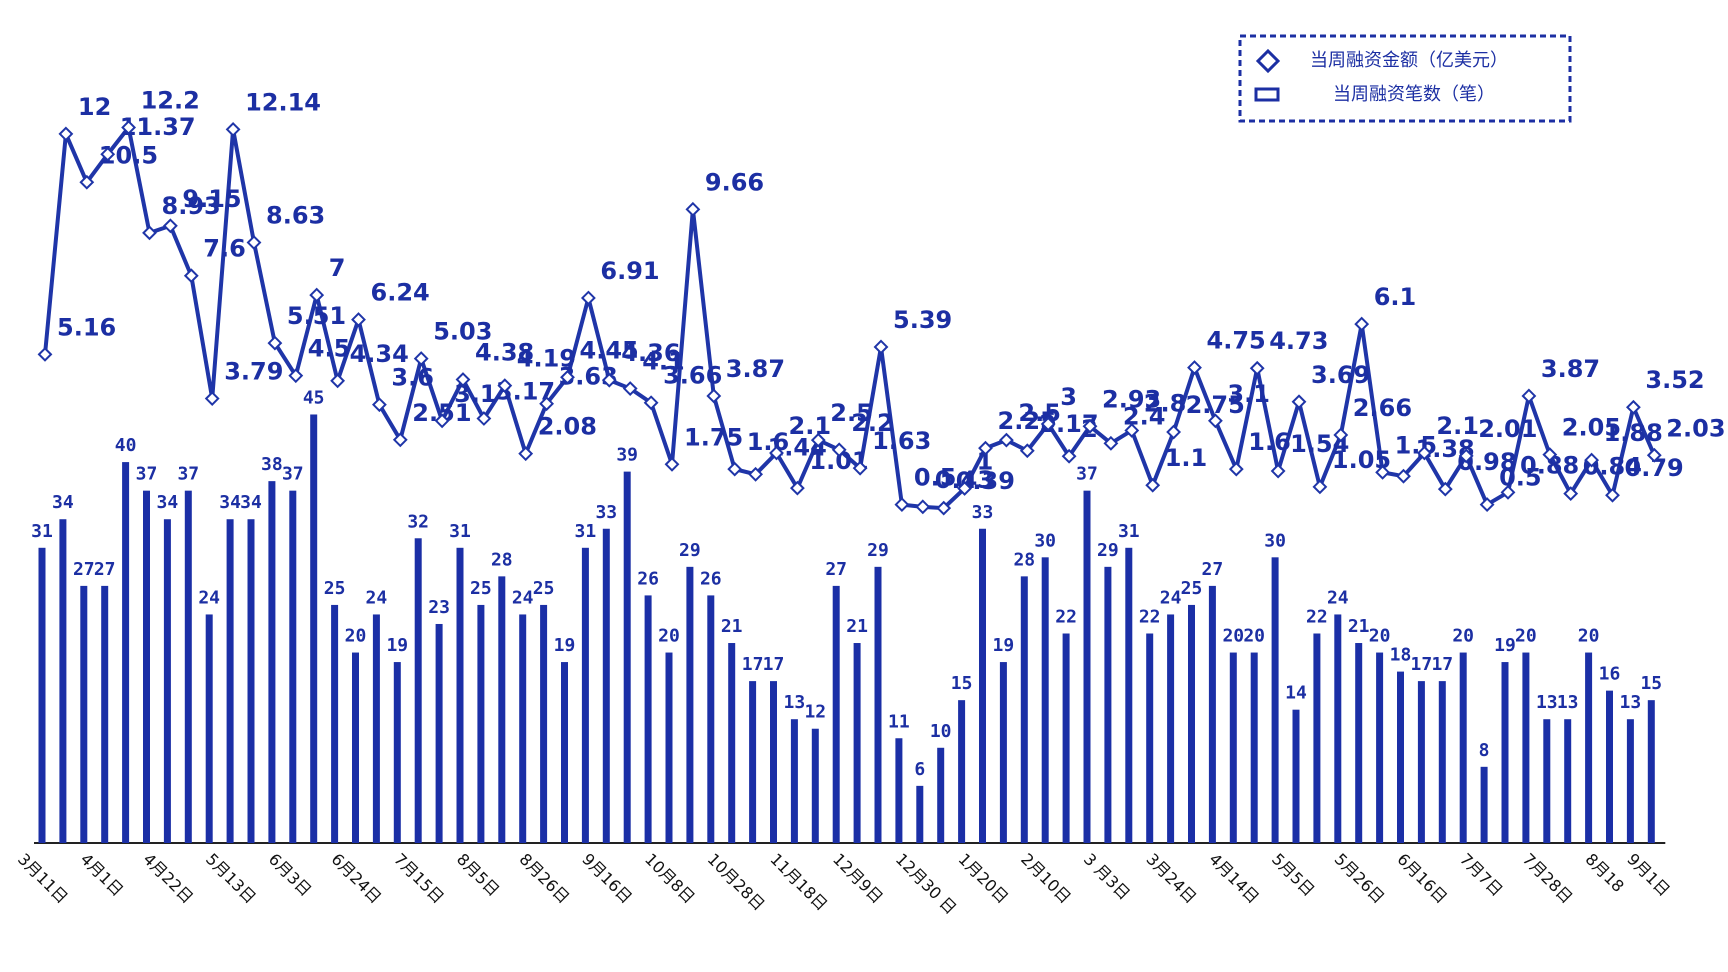 This screenshot has height=972, width=1728. Describe the element at coordinates (650, 353) in the screenshot. I see `line-value-label: 4.36` at that location.